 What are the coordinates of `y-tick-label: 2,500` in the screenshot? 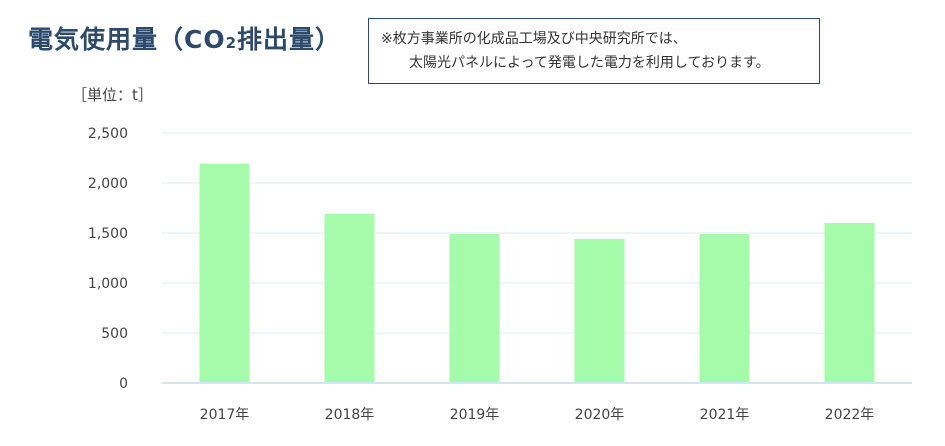 It's located at (108, 134).